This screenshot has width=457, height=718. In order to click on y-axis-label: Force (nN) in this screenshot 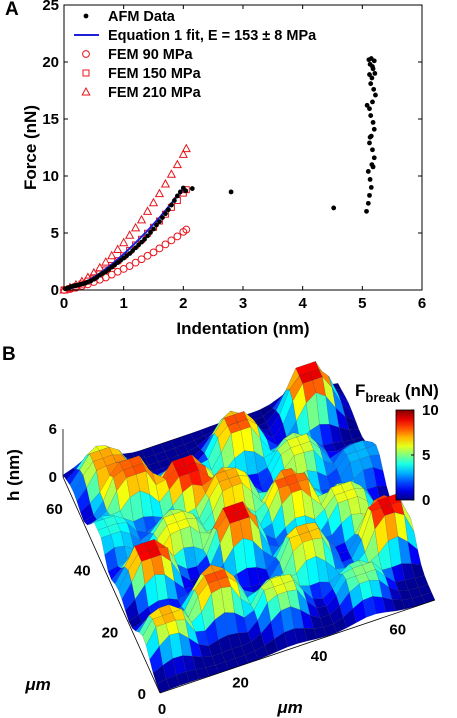, I will do `click(30, 147)`.